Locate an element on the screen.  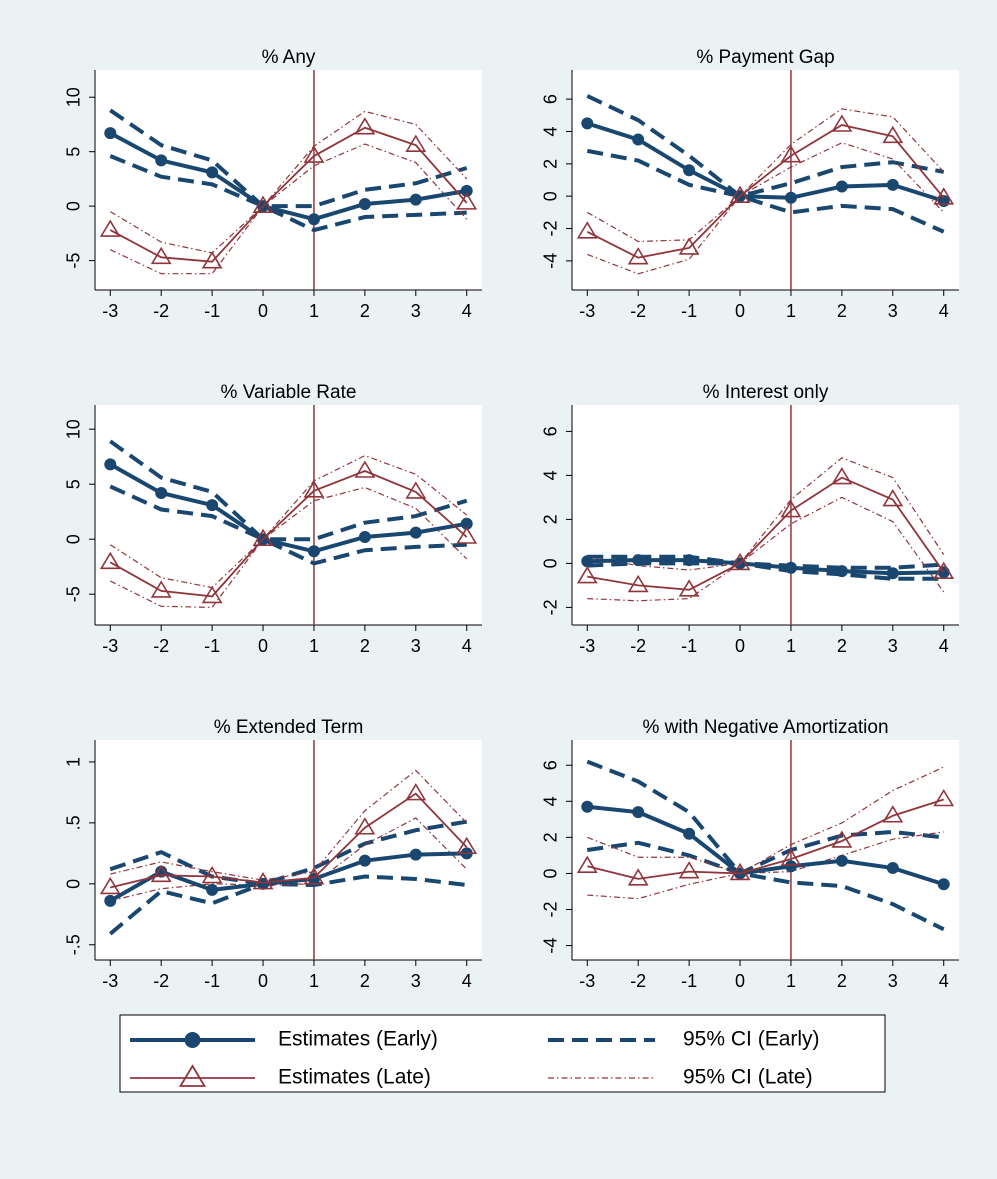
panel-title: % Interest only is located at coordinates (766, 392).